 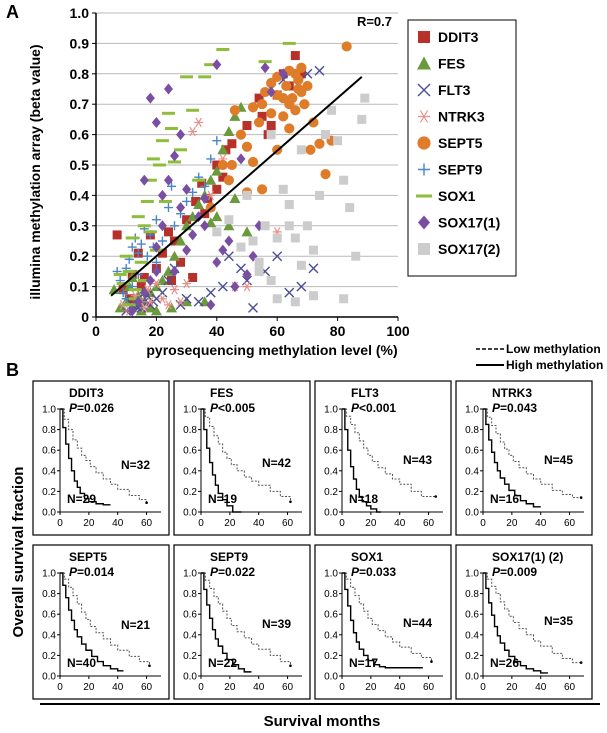 I want to click on legend-label: SEPT9, so click(x=460, y=170).